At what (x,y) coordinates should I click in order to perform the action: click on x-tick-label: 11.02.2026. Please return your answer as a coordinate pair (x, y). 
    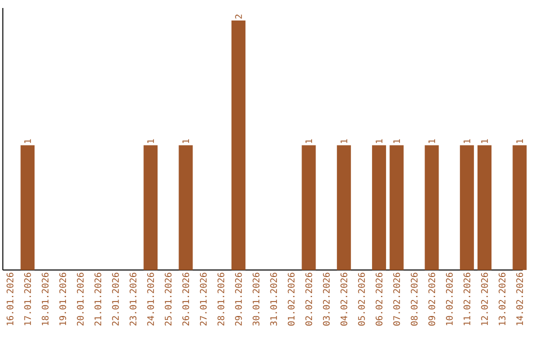
    Looking at the image, I should click on (467, 299).